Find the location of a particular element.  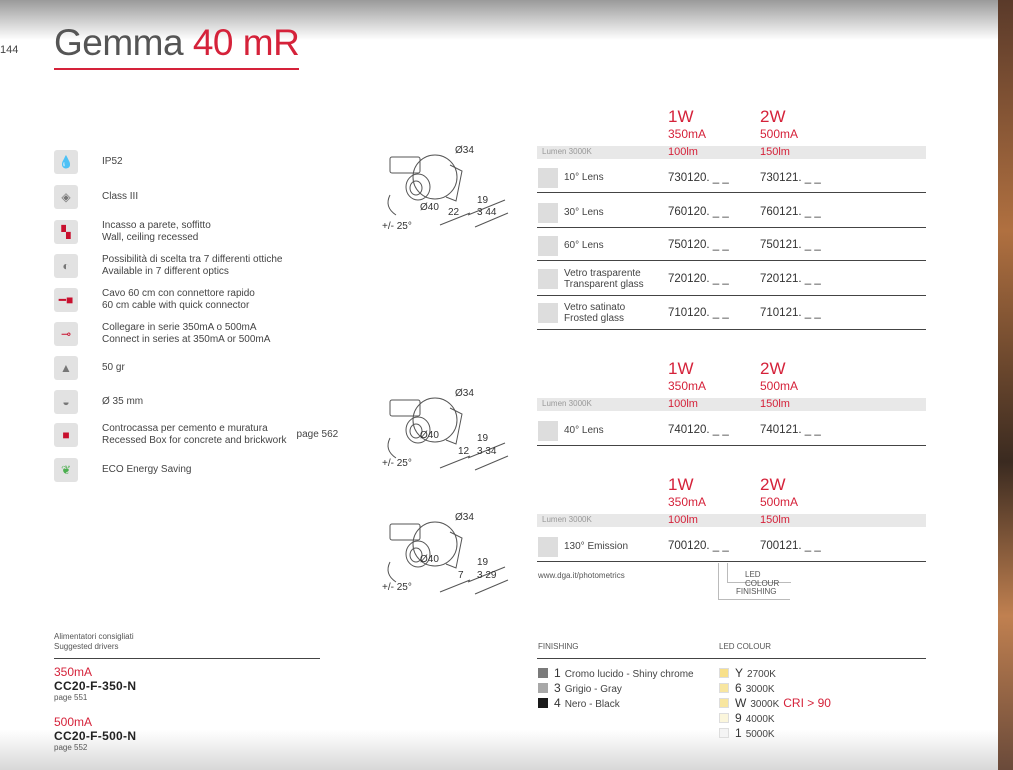

feature-line: Ø 35 mm is located at coordinates (123, 401).